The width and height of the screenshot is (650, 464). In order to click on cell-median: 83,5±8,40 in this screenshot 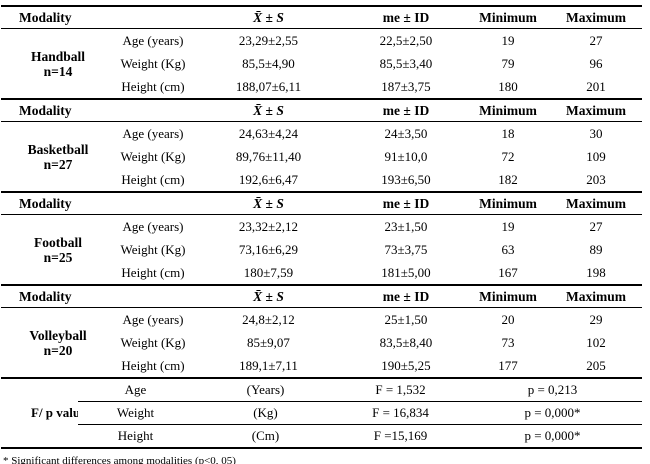, I will do `click(406, 342)`.